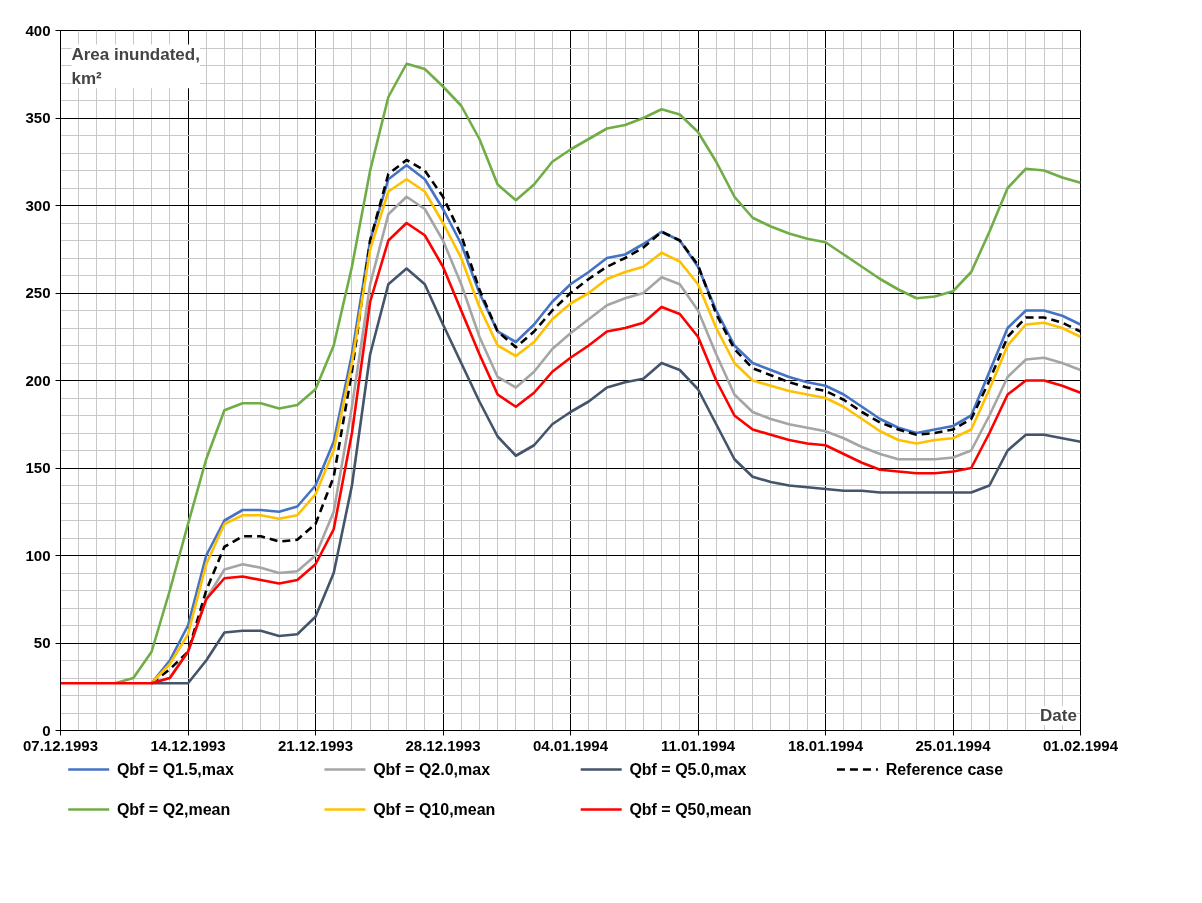 The height and width of the screenshot is (903, 1202). What do you see at coordinates (38, 380) in the screenshot?
I see `y-tick-label: 200` at bounding box center [38, 380].